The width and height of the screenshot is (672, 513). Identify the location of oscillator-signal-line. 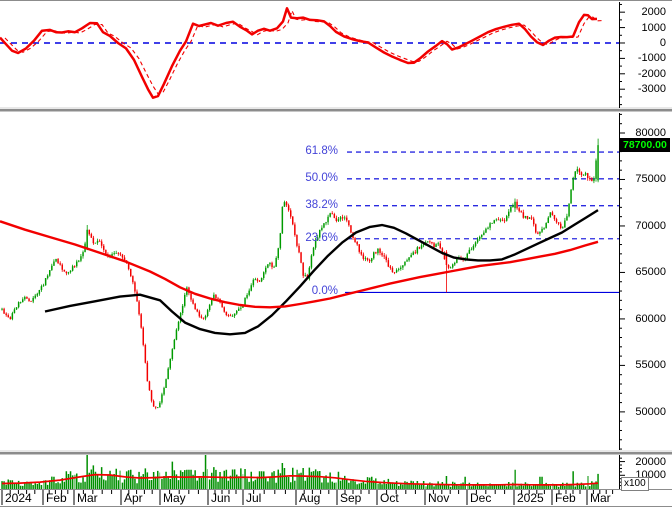
(303, 52).